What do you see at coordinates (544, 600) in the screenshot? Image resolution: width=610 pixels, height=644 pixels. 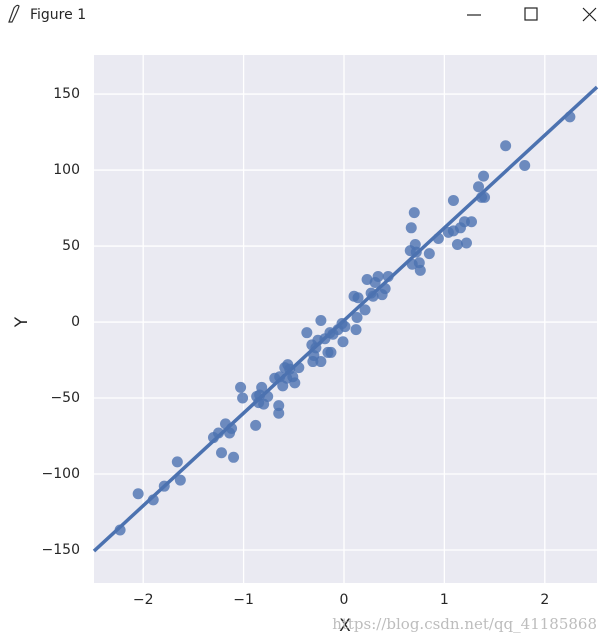 I see `x-tick-label: 2` at bounding box center [544, 600].